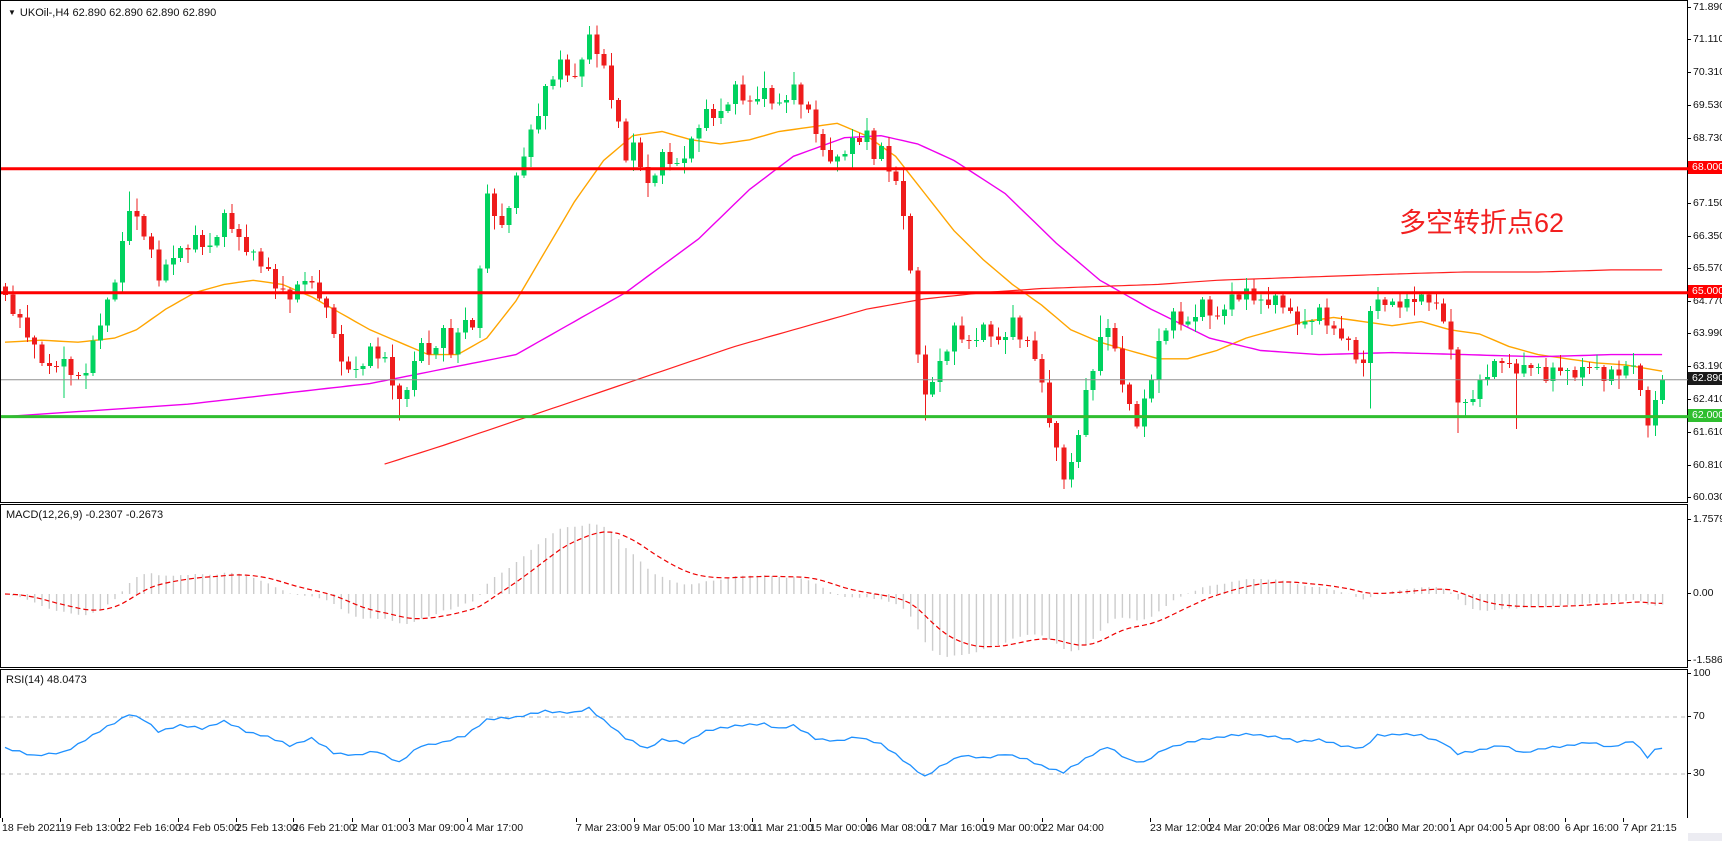  Describe the element at coordinates (437, 828) in the screenshot. I see `time-axis-label: 3 Mar 09:00` at that location.